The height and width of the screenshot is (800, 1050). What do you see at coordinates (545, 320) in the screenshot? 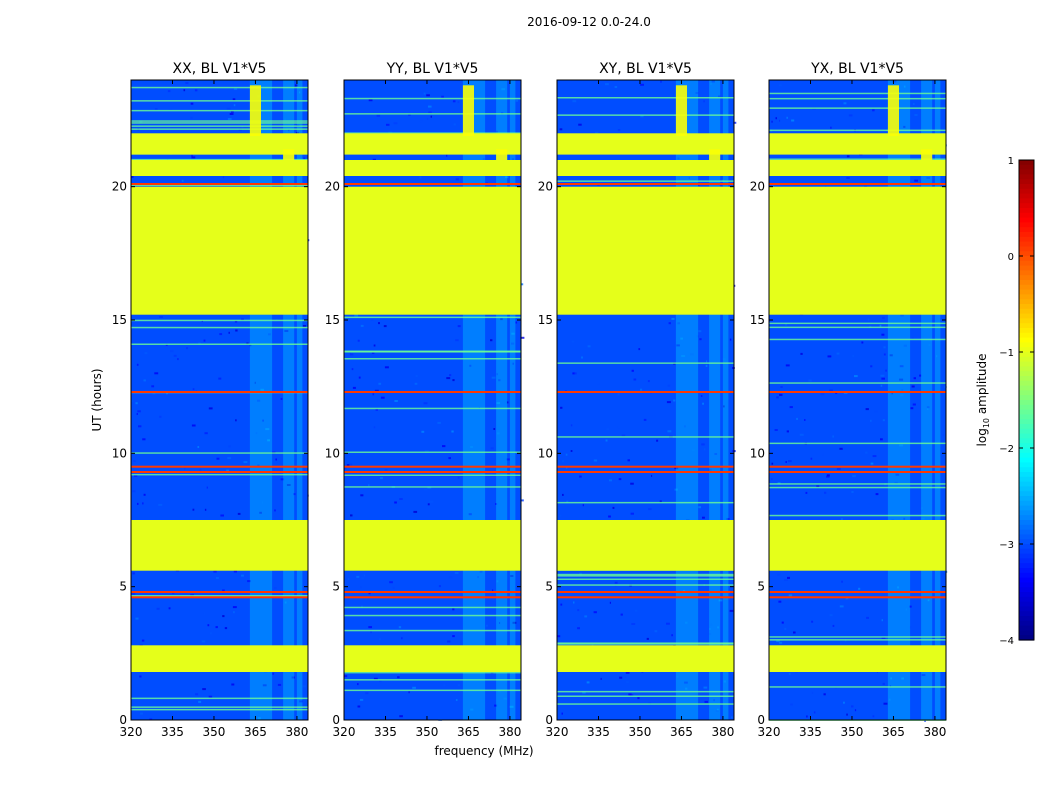
I see `y-tick-label: 15` at bounding box center [545, 320].